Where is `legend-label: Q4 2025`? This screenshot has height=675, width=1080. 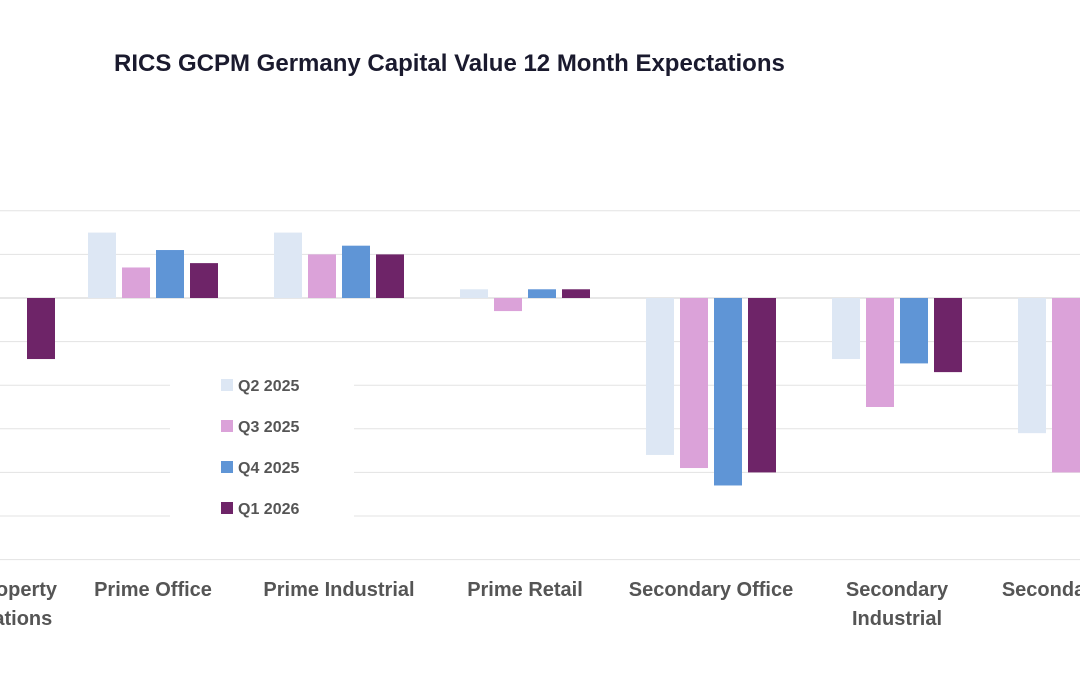 legend-label: Q4 2025 is located at coordinates (268, 468).